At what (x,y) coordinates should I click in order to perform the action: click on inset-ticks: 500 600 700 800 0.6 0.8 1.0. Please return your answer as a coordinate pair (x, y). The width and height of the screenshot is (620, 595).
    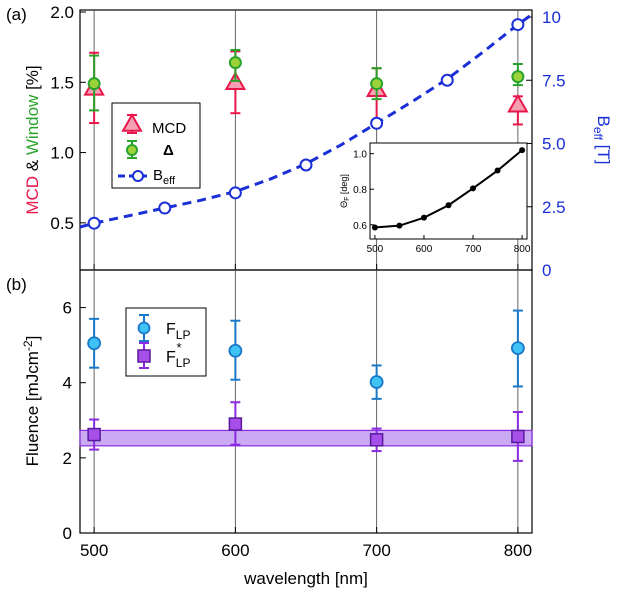
    Looking at the image, I should click on (442, 202).